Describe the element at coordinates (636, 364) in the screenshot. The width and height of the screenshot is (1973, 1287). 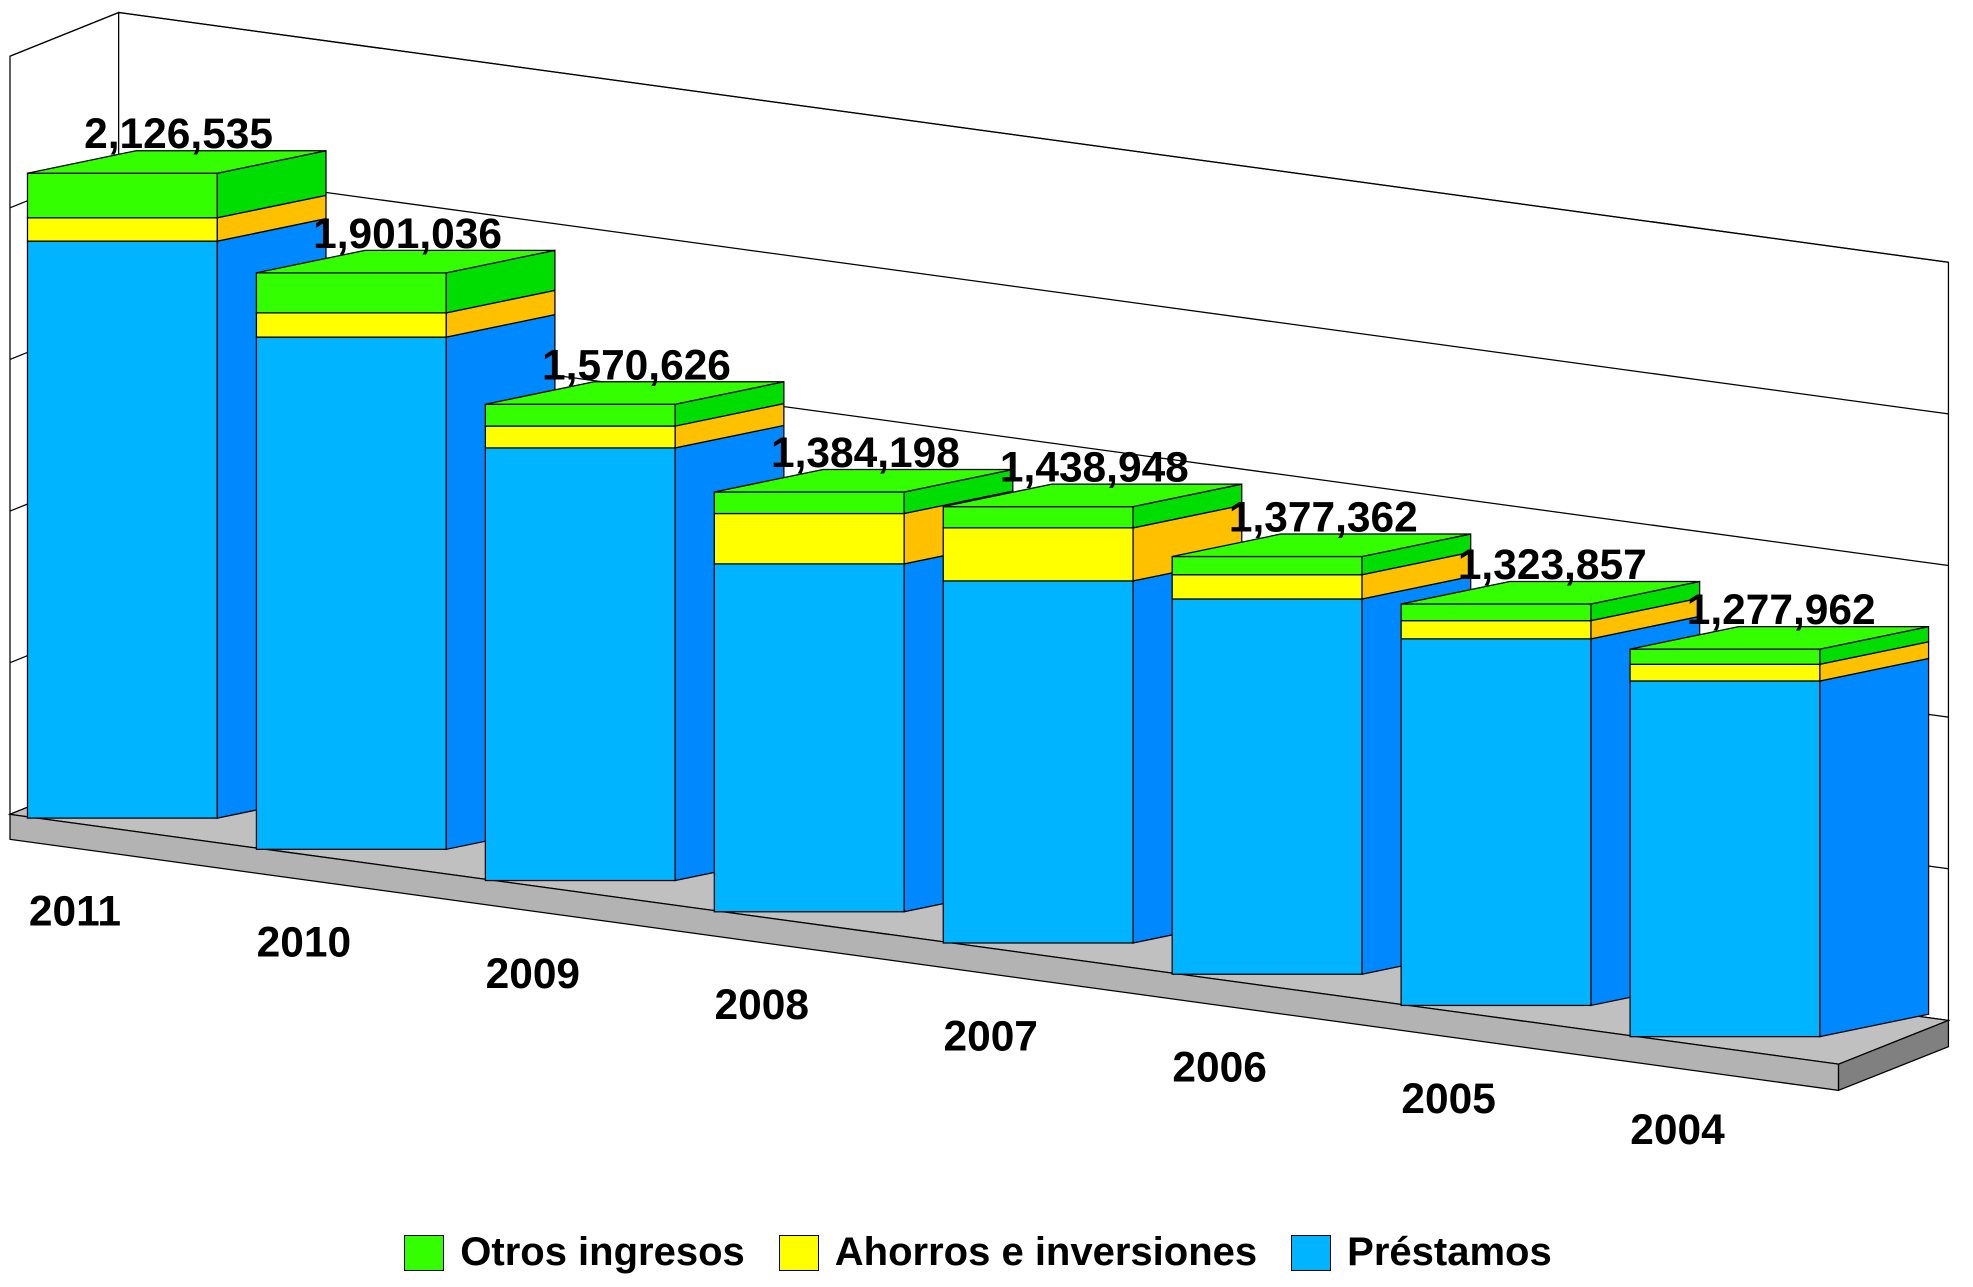
I see `total-label: 1,570,626` at that location.